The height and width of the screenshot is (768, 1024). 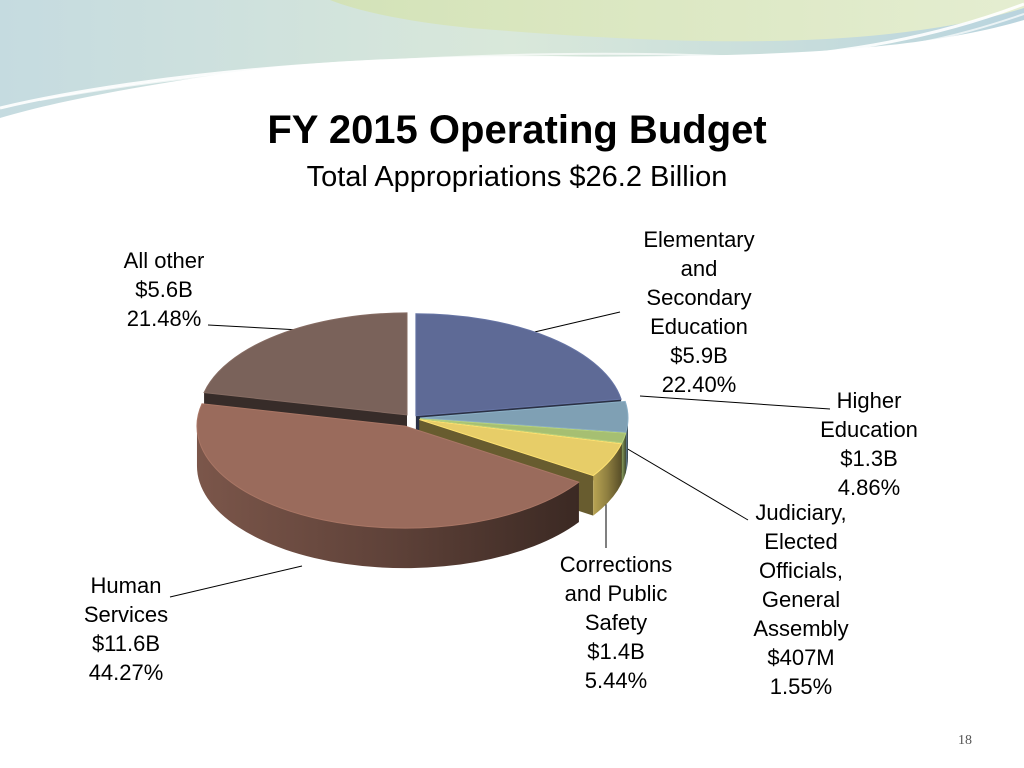 I want to click on slice-label-name-line: Assembly, so click(x=801, y=628).